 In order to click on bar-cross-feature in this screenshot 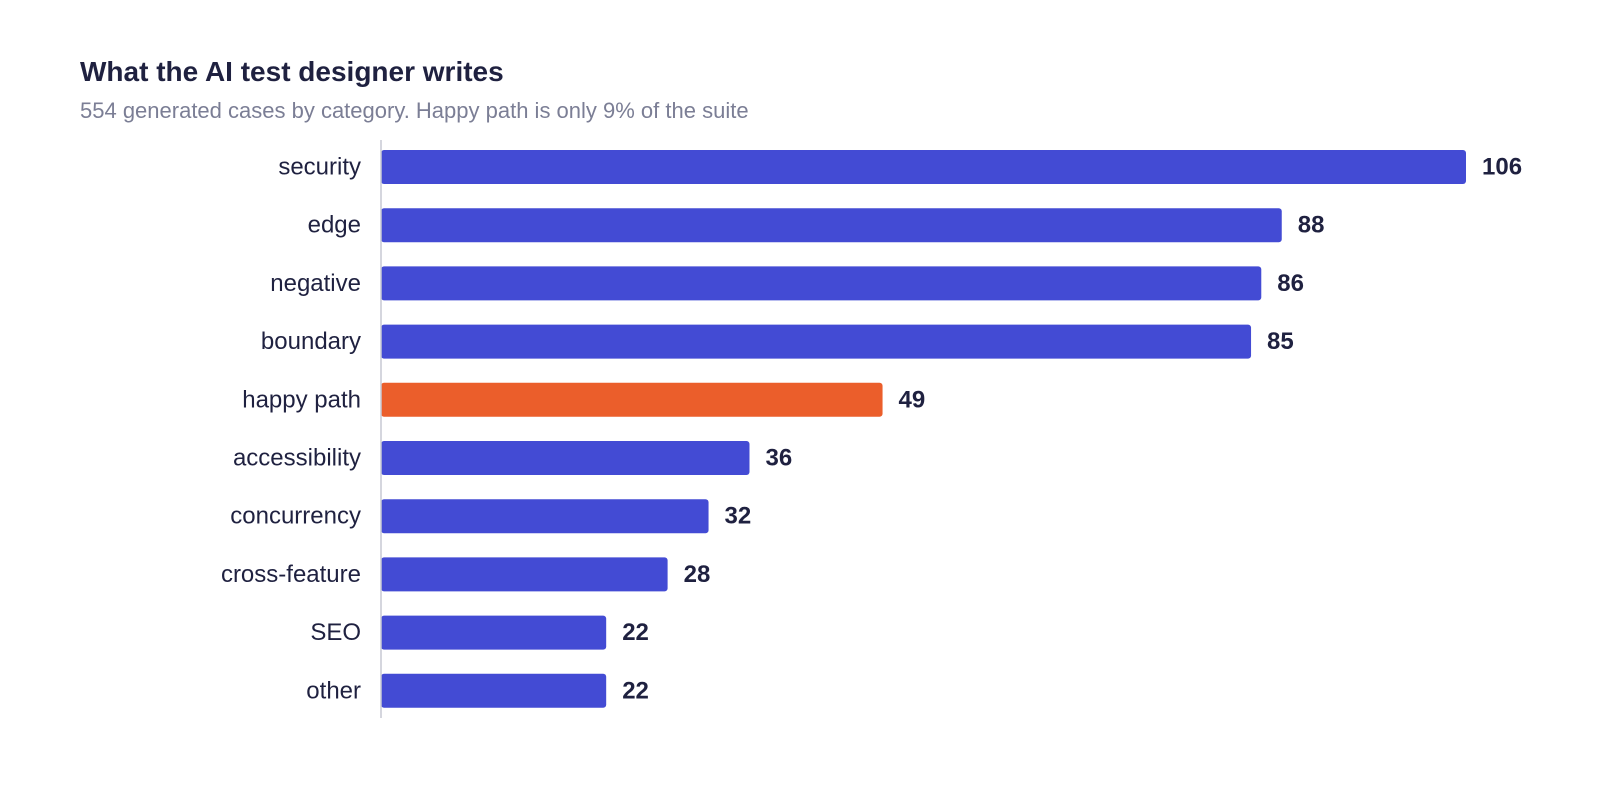, I will do `click(524, 574)`.